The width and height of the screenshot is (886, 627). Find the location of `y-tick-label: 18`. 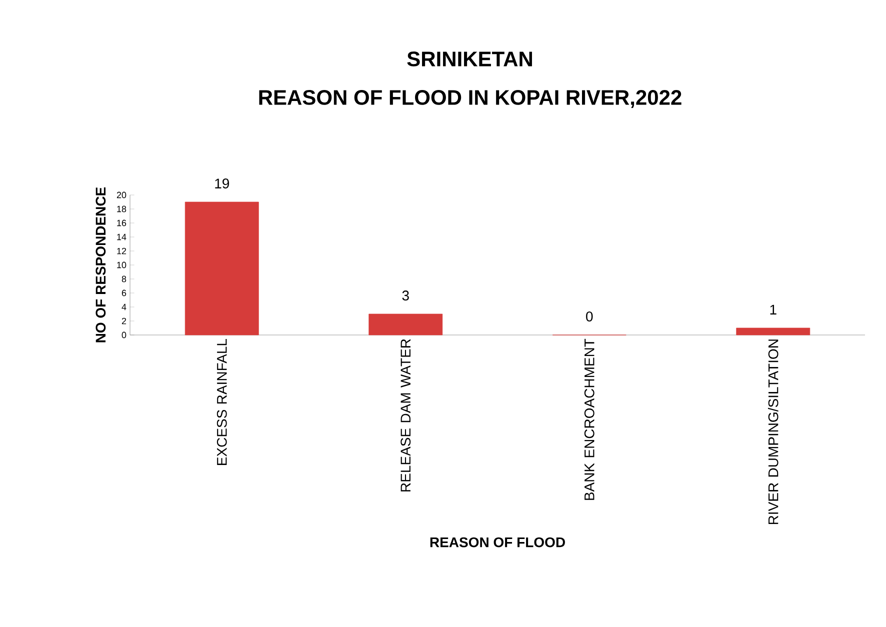

y-tick-label: 18 is located at coordinates (121, 209).